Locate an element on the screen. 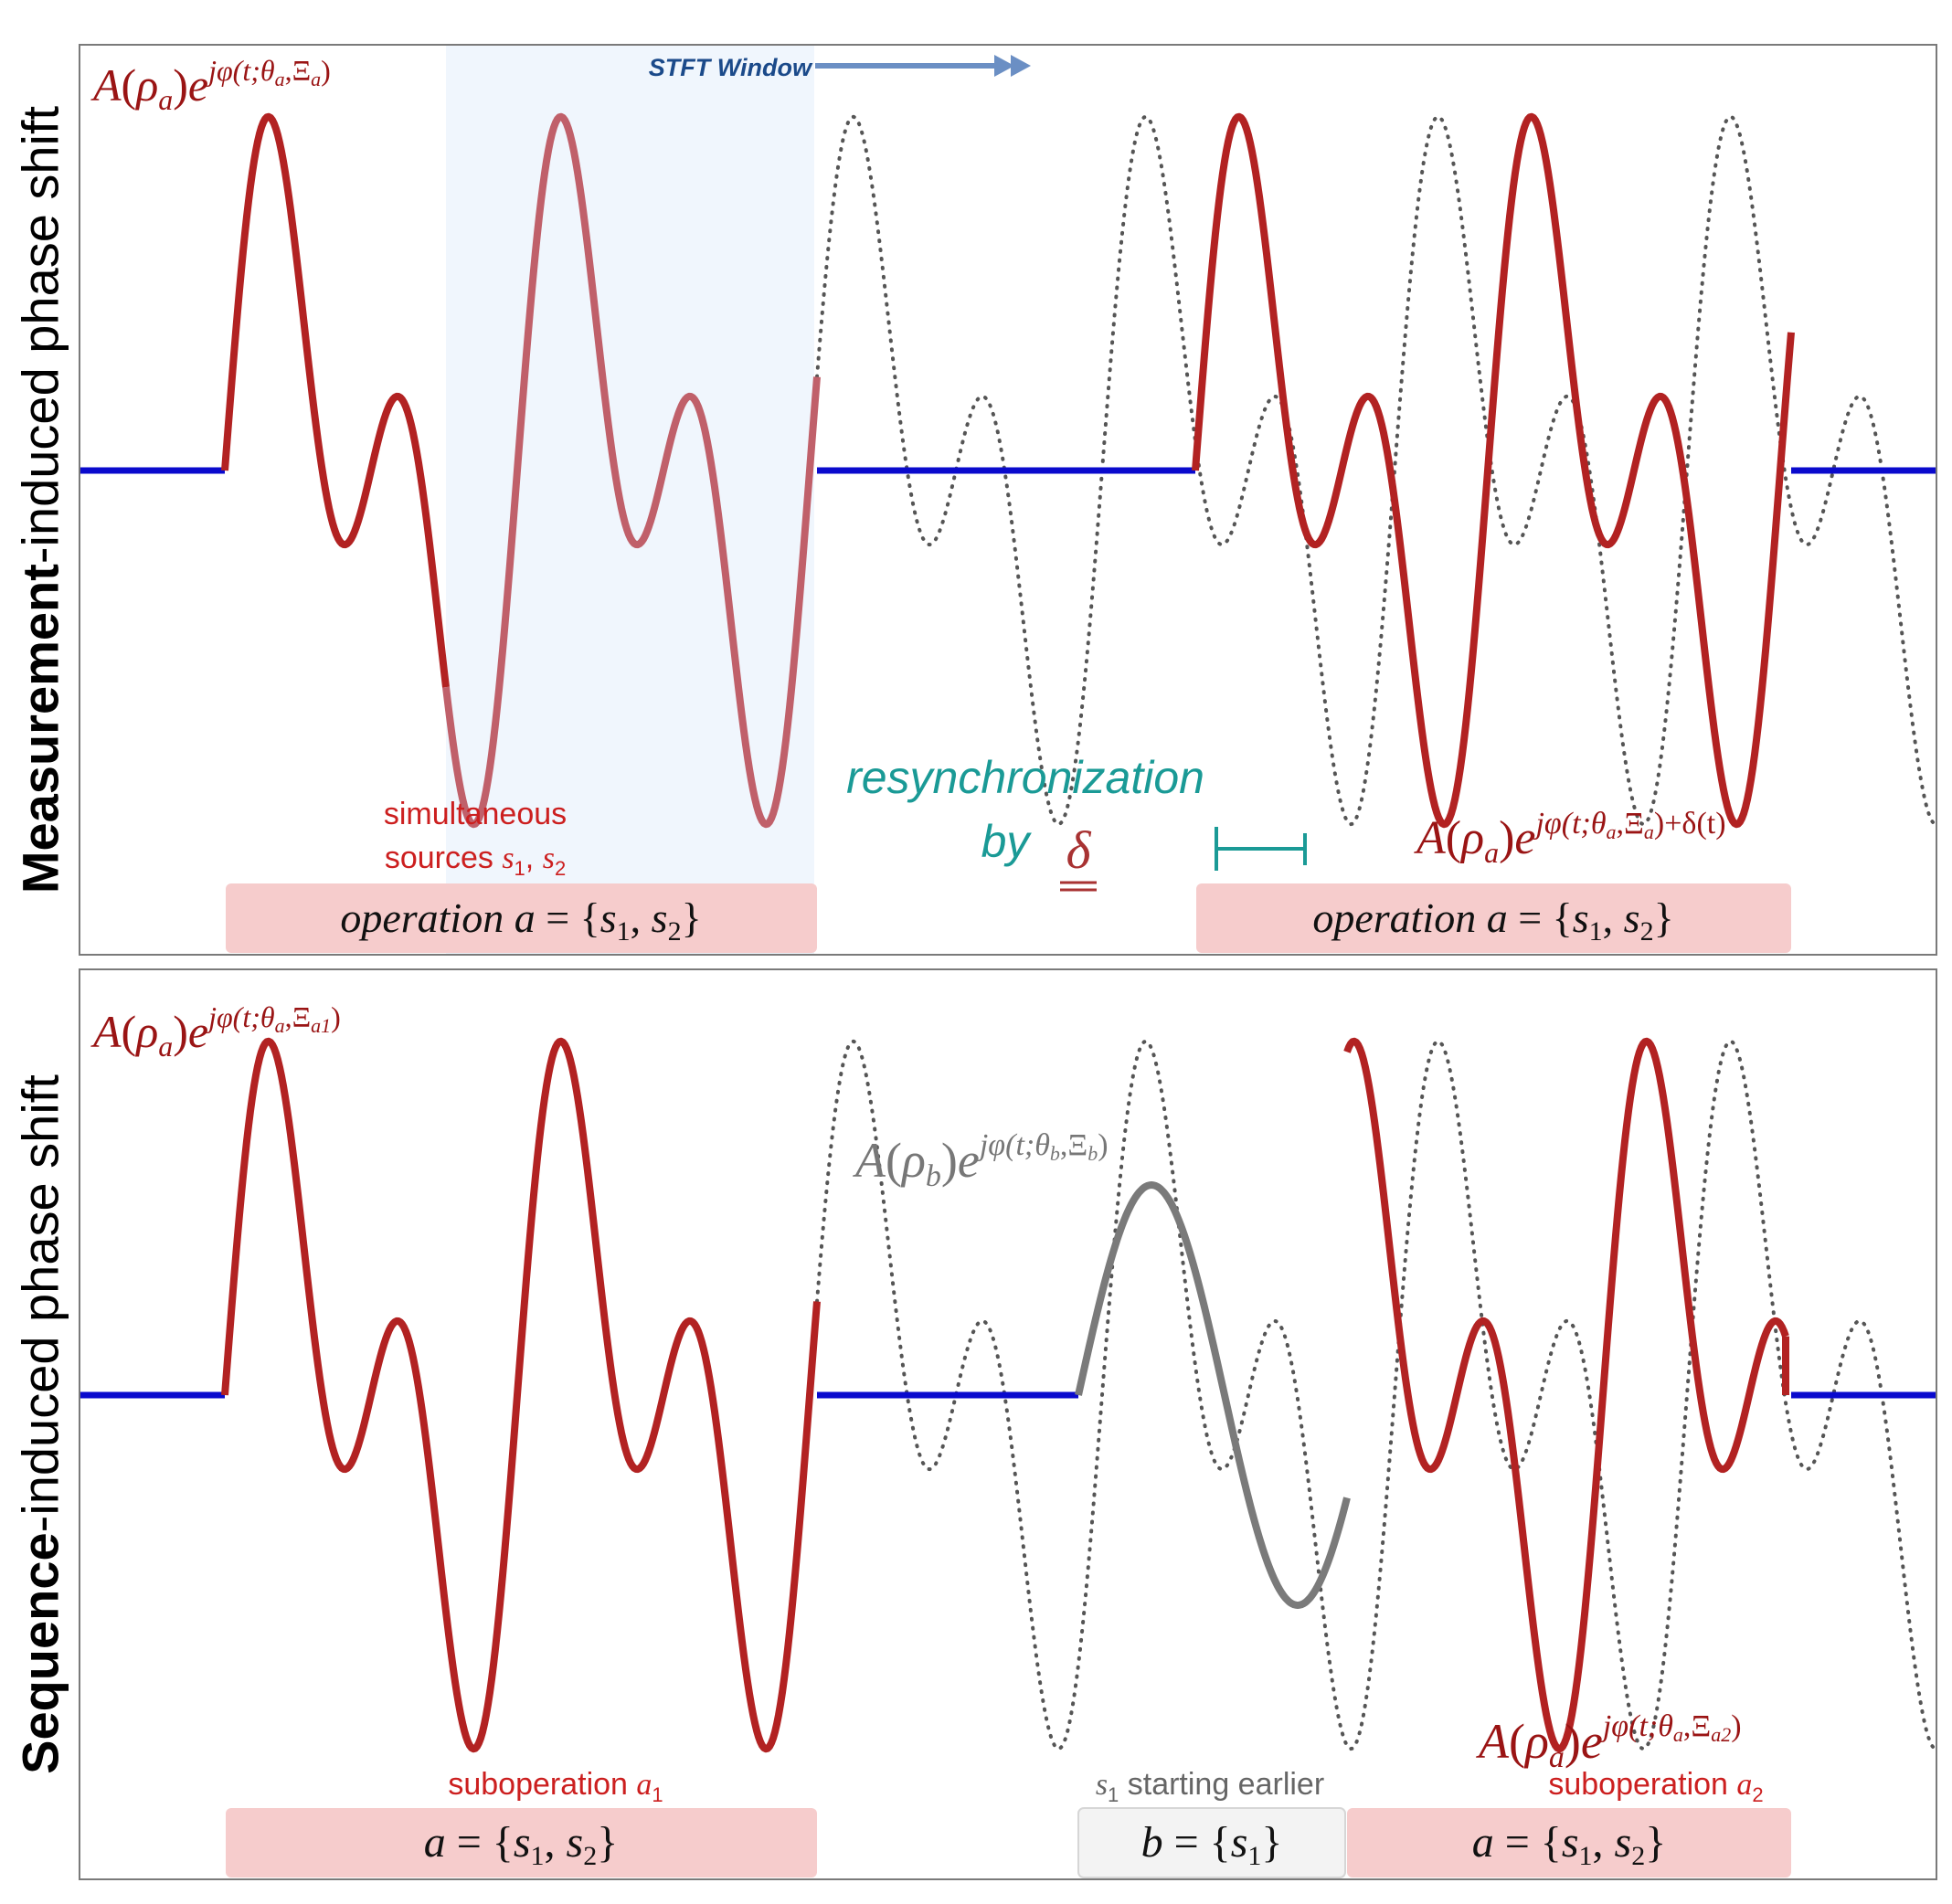 The image size is (1952, 1904). operation-box-right is located at coordinates (1493, 918).